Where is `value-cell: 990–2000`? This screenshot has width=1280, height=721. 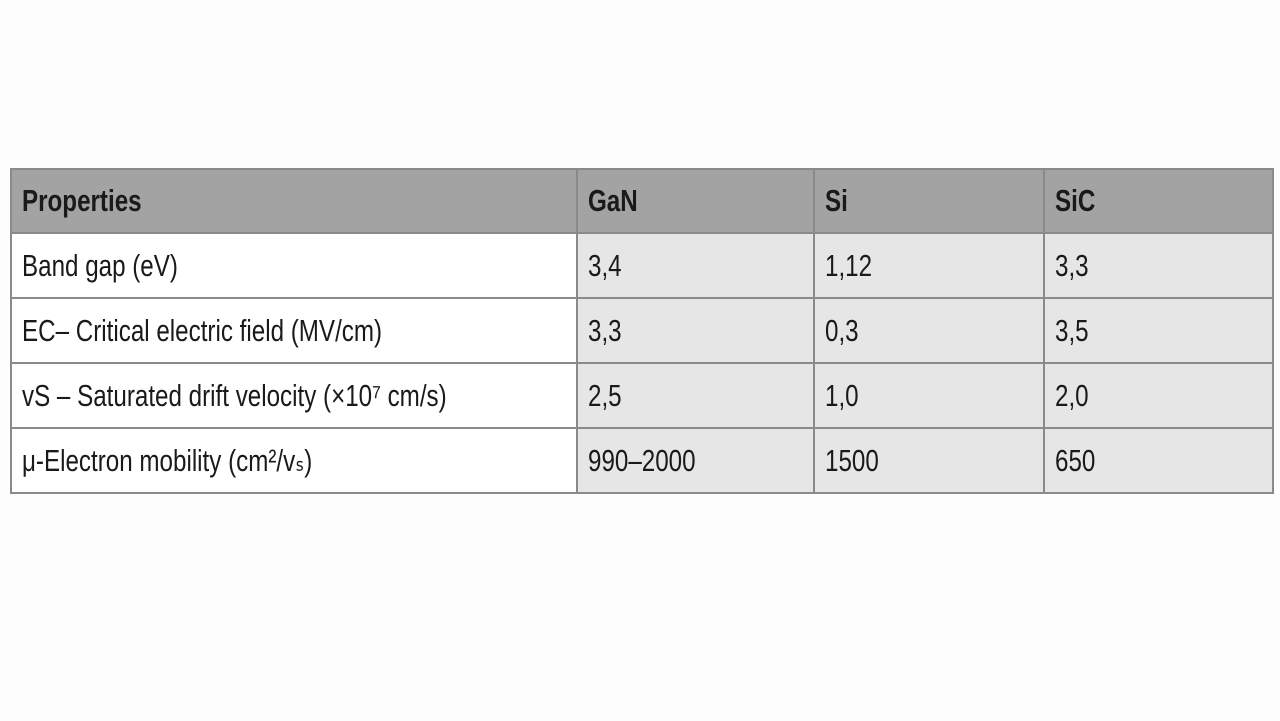 value-cell: 990–2000 is located at coordinates (695, 460).